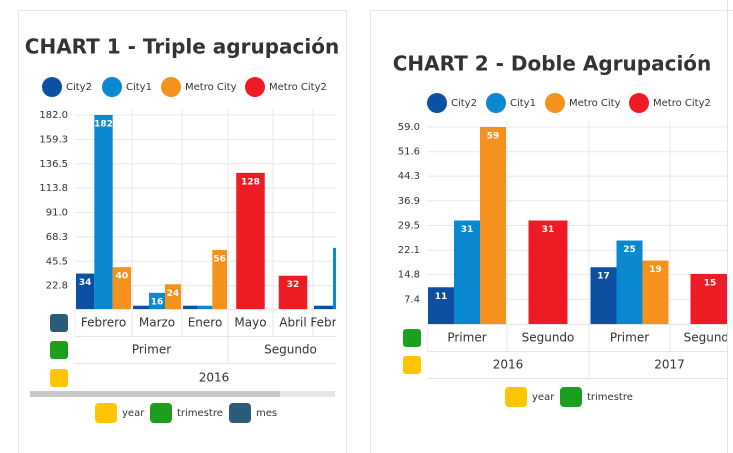 This screenshot has width=733, height=453. What do you see at coordinates (441, 297) in the screenshot?
I see `data-label: 11` at bounding box center [441, 297].